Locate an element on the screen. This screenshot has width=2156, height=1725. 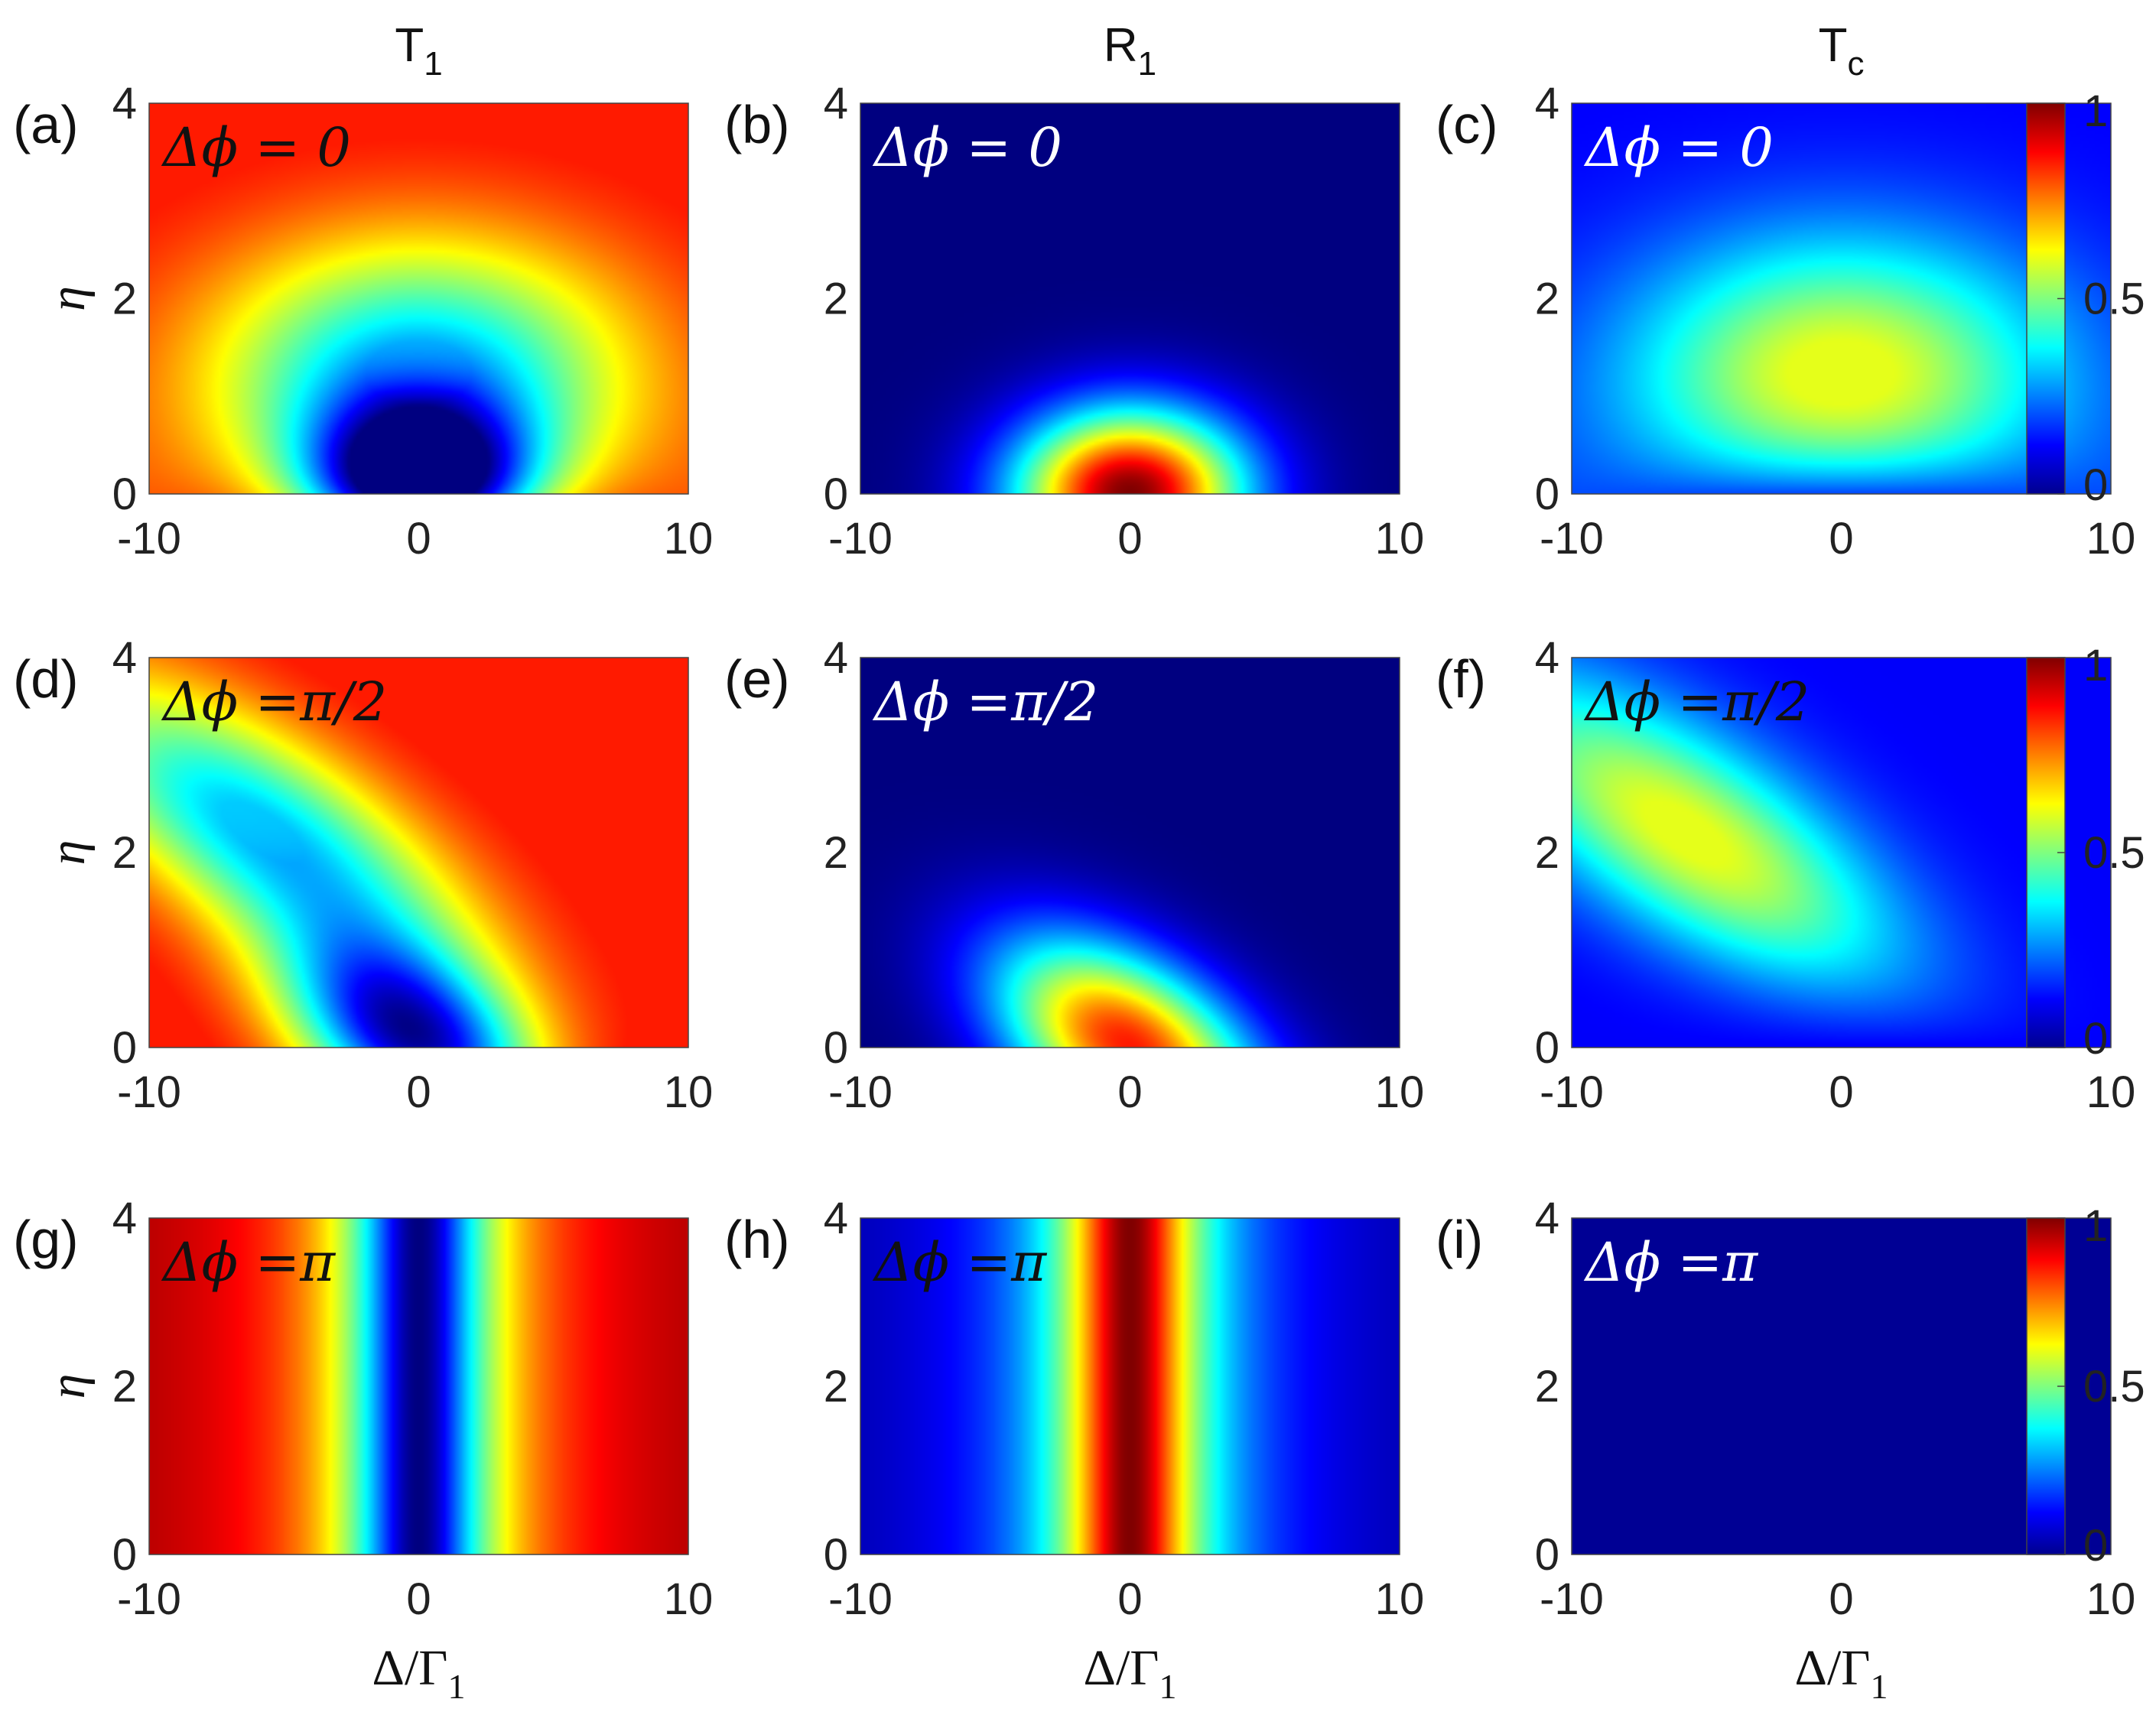
column-title: T1 is located at coordinates (418, 51).